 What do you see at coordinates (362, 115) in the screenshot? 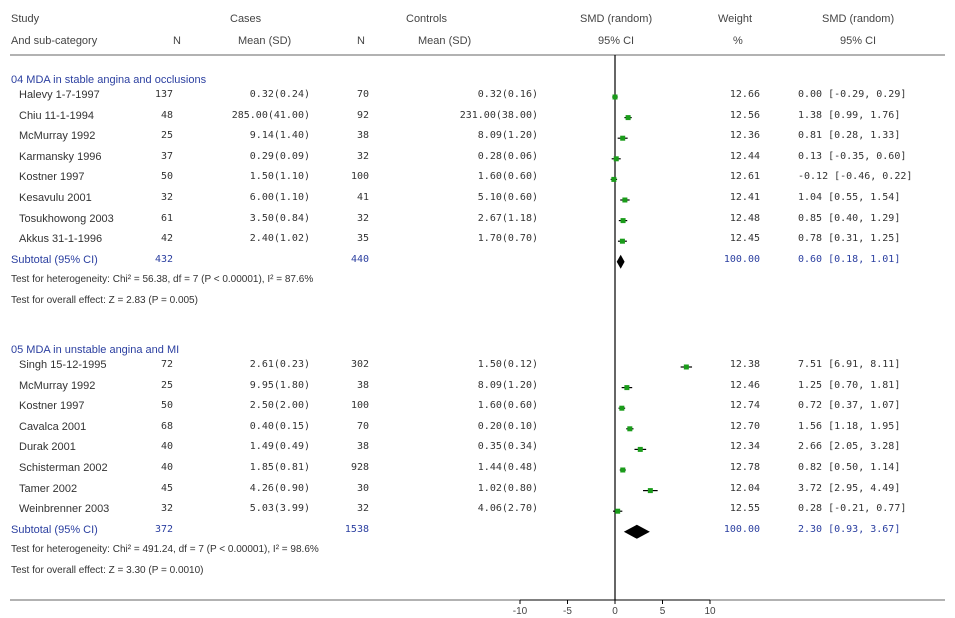
I see `controls-n: 92` at bounding box center [362, 115].